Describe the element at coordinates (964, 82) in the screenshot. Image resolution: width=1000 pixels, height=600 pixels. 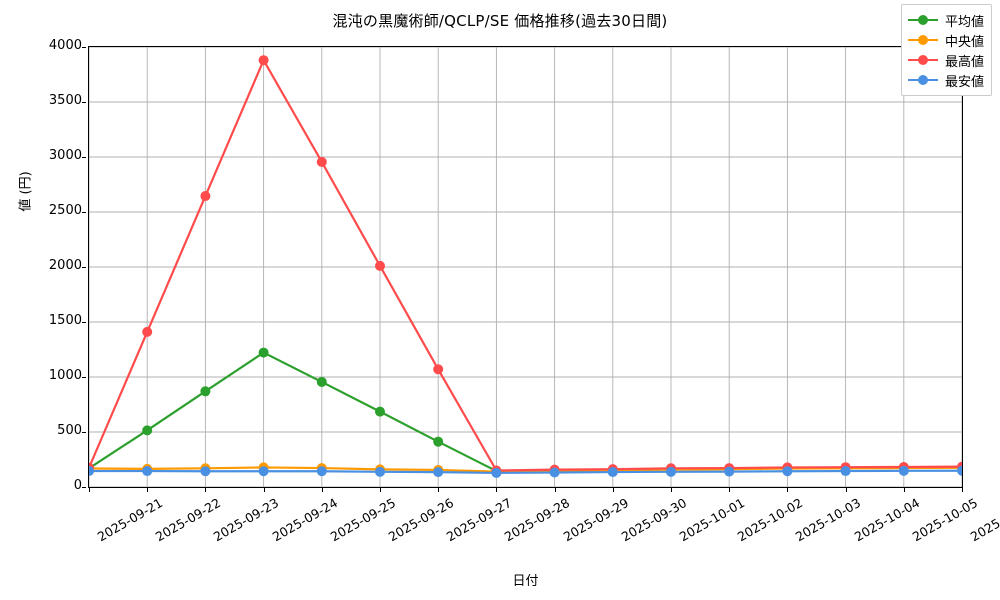
I see `legend-label: 最安値` at that location.